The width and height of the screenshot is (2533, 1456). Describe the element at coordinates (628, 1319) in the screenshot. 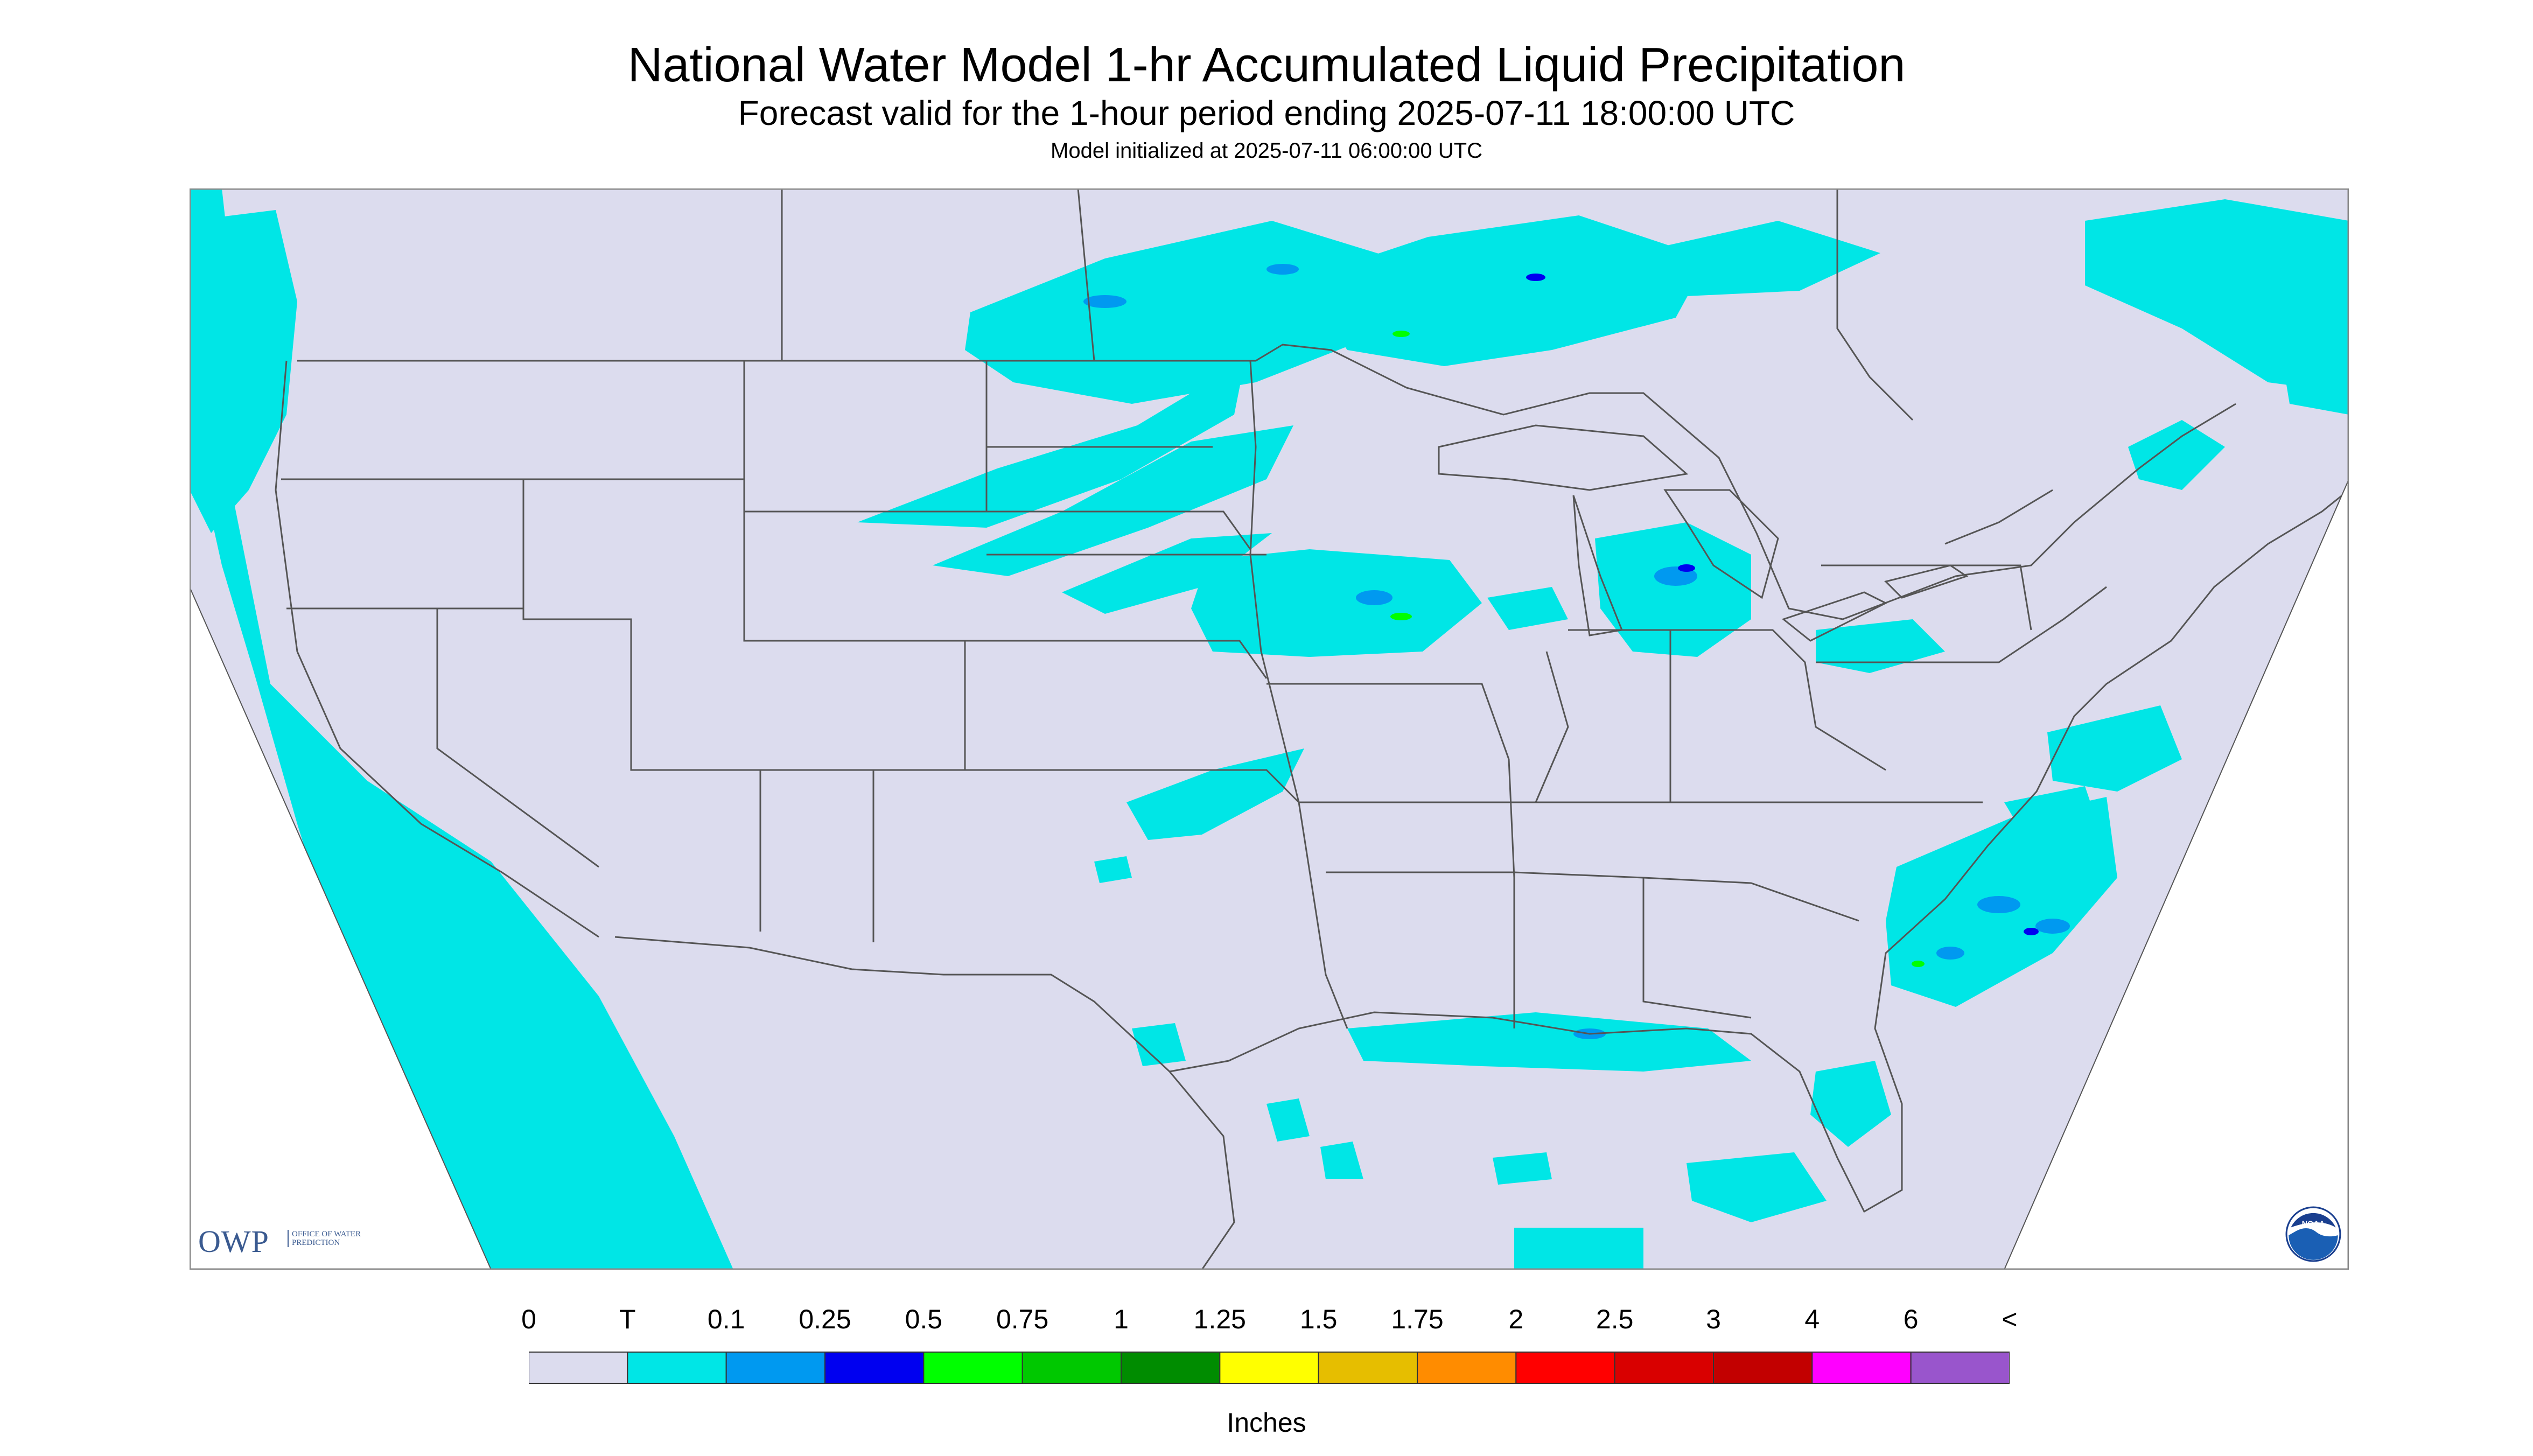

I see `legend-label: T` at that location.